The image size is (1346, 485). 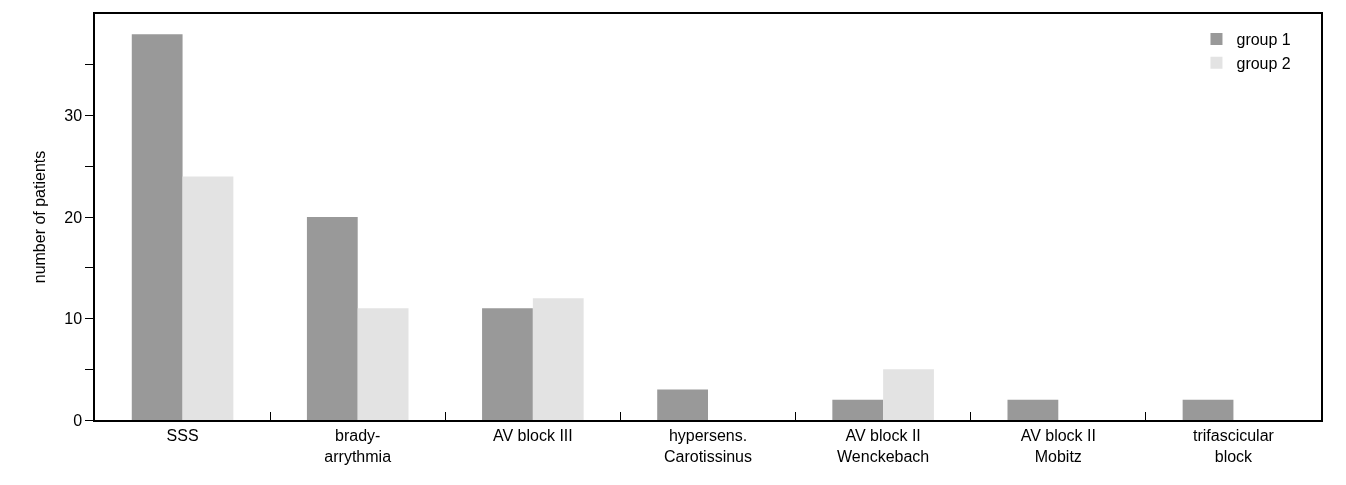 I want to click on x-tick-label: brady- arrythmia, so click(x=358, y=445).